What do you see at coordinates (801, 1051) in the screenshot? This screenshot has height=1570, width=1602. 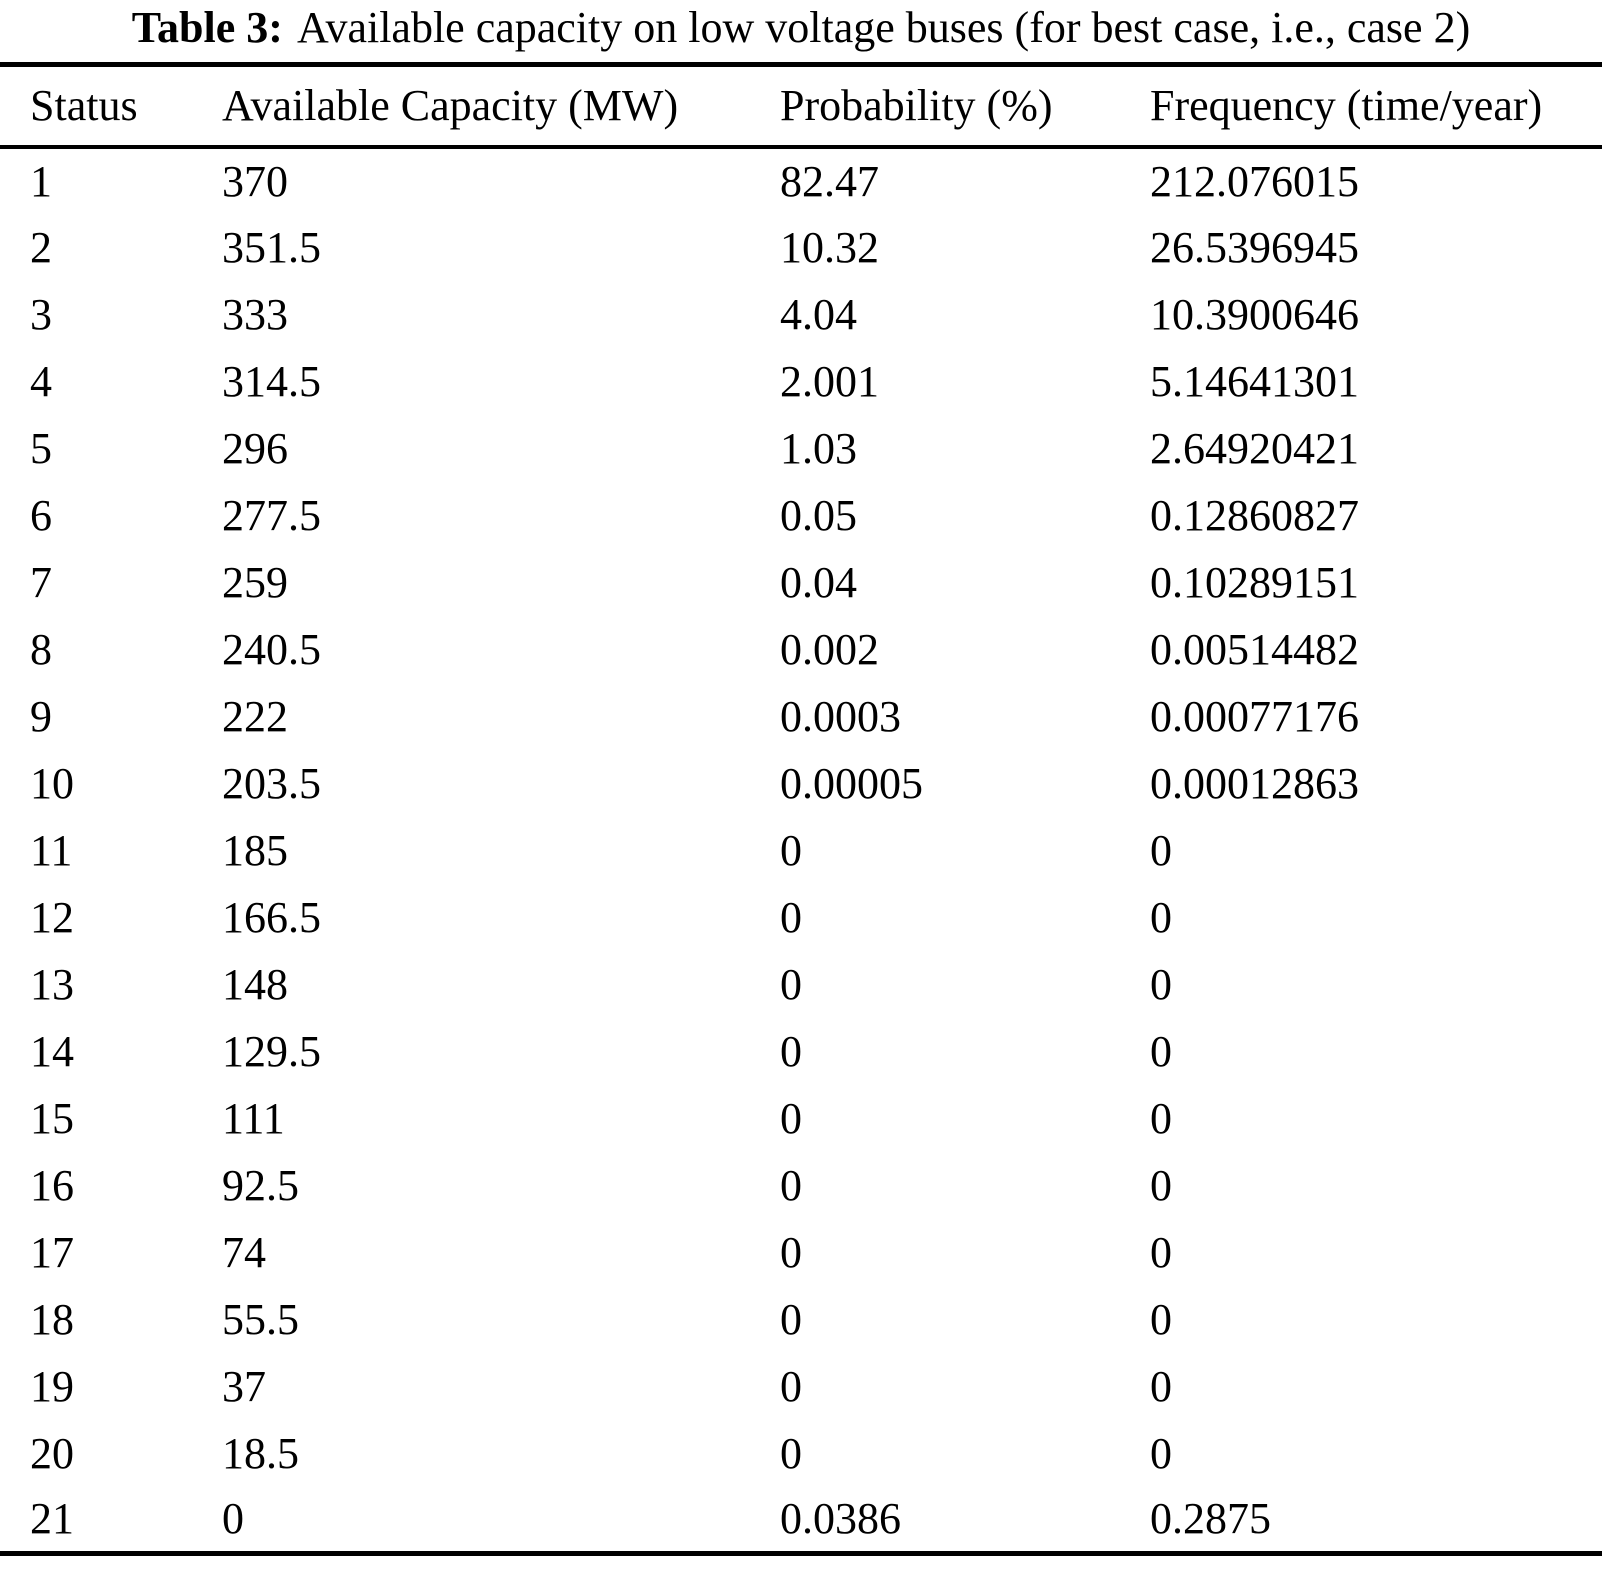 I see `table-row: 14 129.5 0 0` at bounding box center [801, 1051].